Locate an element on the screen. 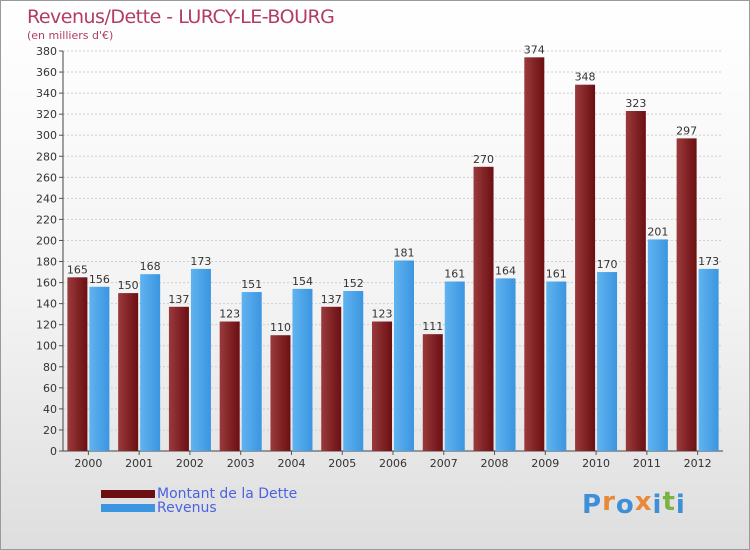  x-tick-label: 2009 is located at coordinates (545, 463).